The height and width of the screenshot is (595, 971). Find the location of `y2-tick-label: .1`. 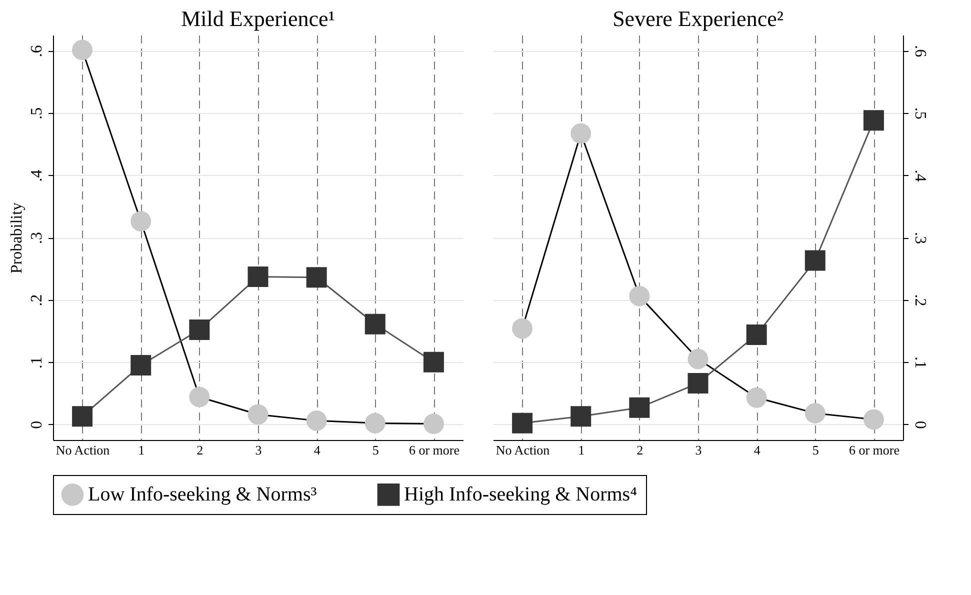

y2-tick-label: .1 is located at coordinates (920, 362).